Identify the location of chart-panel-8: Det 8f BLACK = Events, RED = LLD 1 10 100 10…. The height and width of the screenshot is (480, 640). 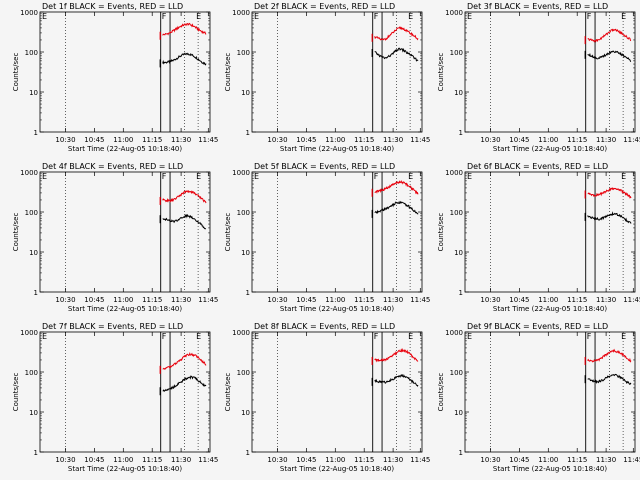
(327, 397).